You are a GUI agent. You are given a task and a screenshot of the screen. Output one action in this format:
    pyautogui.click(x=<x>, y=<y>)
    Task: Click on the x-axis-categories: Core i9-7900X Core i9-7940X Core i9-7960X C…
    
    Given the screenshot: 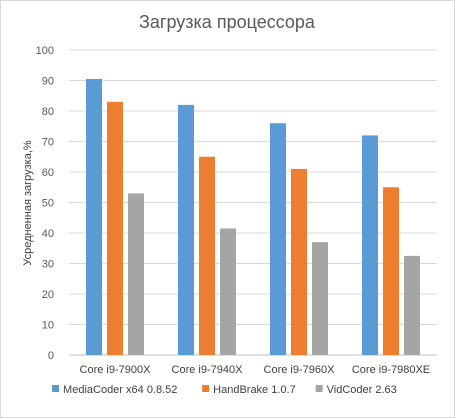 What is the action you would take?
    pyautogui.click(x=255, y=370)
    